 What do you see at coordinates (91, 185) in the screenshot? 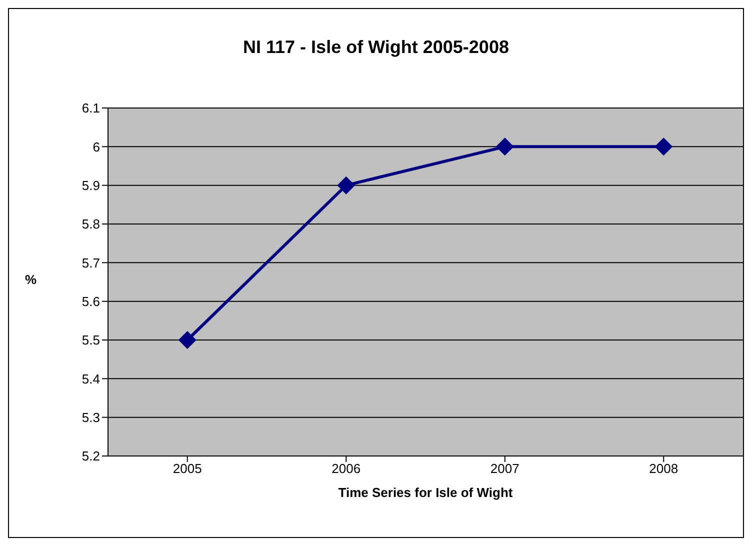
I see `y-tick-label: 5.9` at bounding box center [91, 185].